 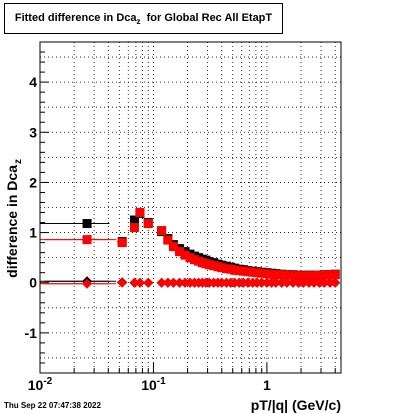 I want to click on x-tick-label: 10⁻², so click(x=40, y=384).